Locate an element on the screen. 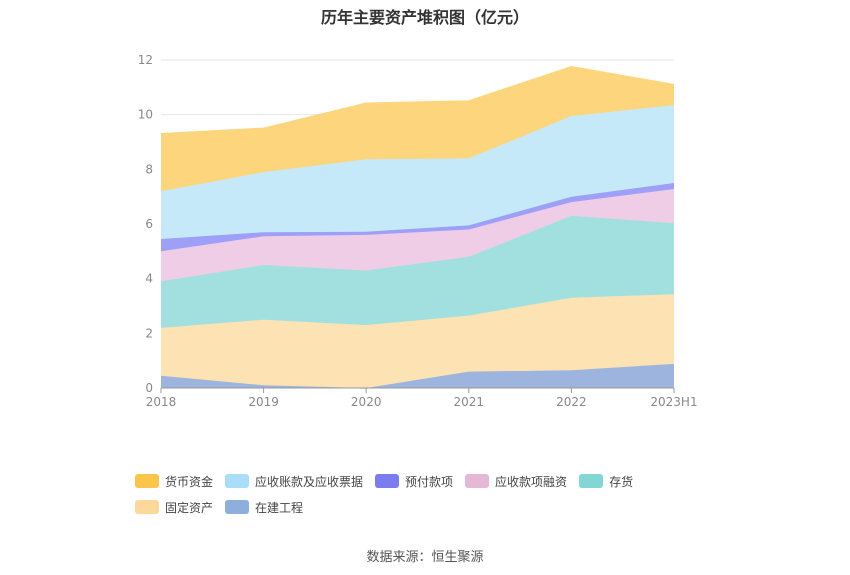  legend-item-1: 应收账款及应收票据 is located at coordinates (294, 481).